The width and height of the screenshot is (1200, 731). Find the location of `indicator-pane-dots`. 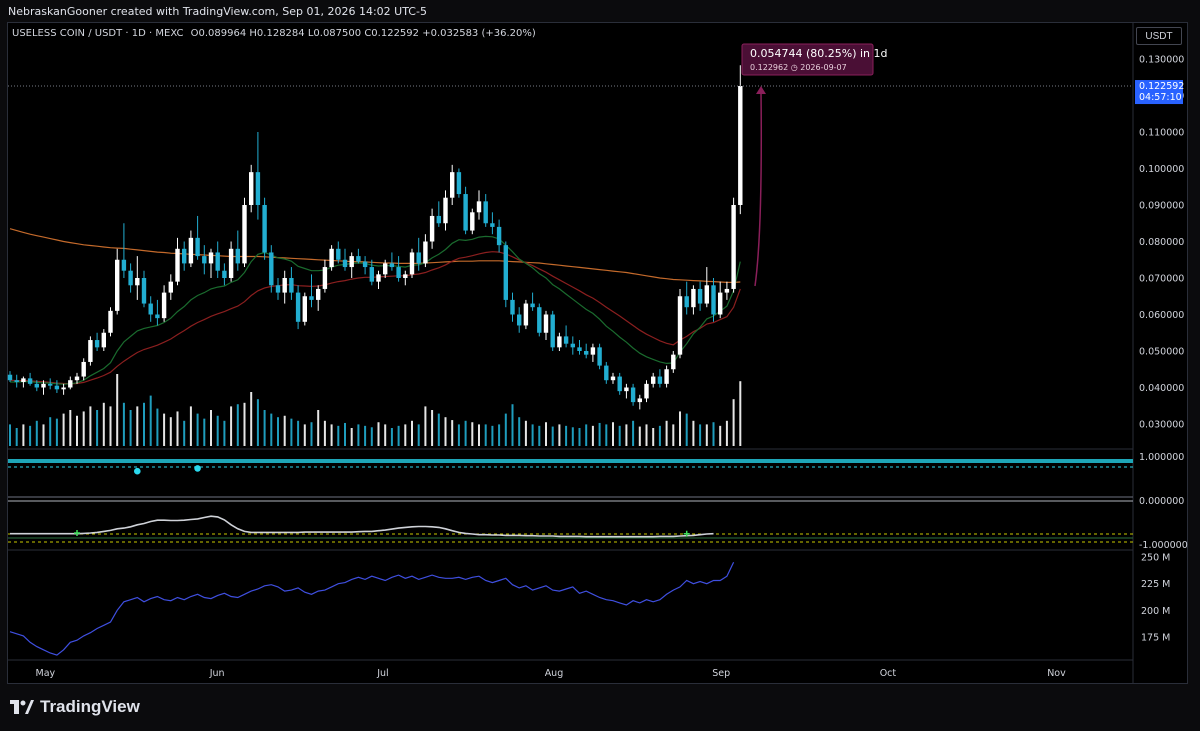

indicator-pane-dots is located at coordinates (570, 480).